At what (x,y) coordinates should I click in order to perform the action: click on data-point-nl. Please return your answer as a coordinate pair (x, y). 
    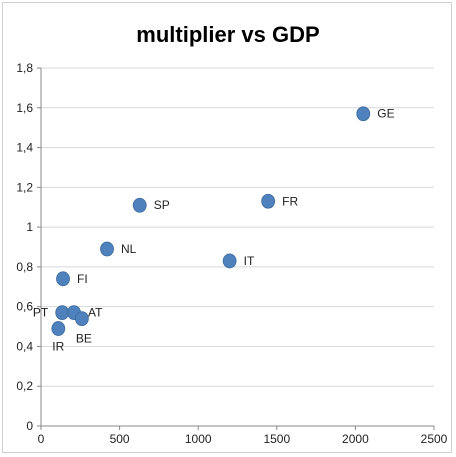
    Looking at the image, I should click on (107, 249).